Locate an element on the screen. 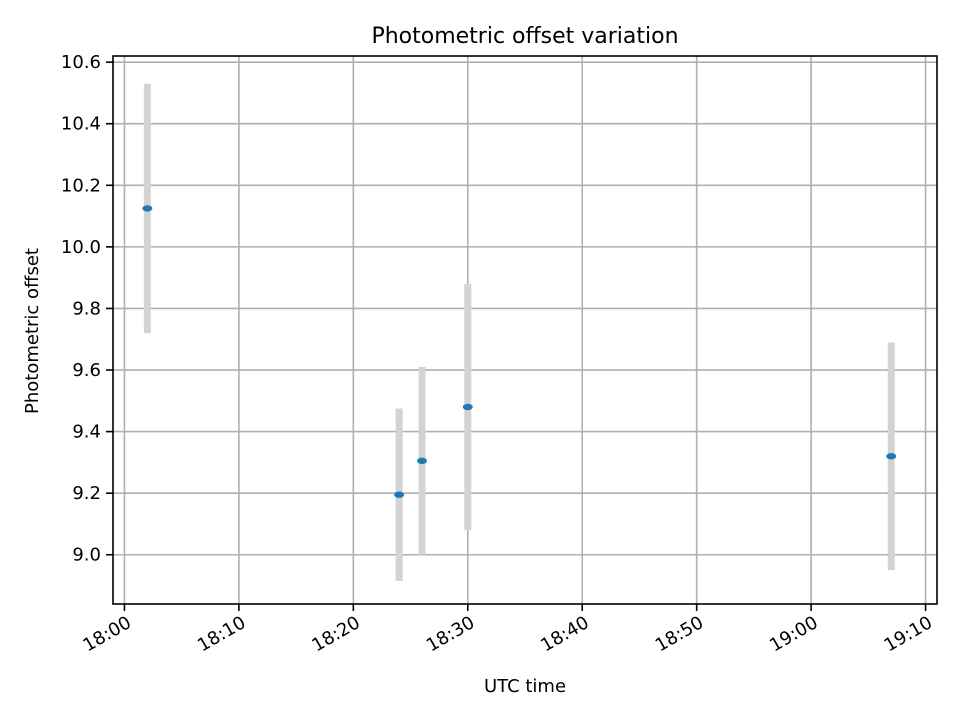  y-axis: 9.0 9.2 9.4 9.6 9.8 10.0 10.2 10.4 10.6 is located at coordinates (87, 309).